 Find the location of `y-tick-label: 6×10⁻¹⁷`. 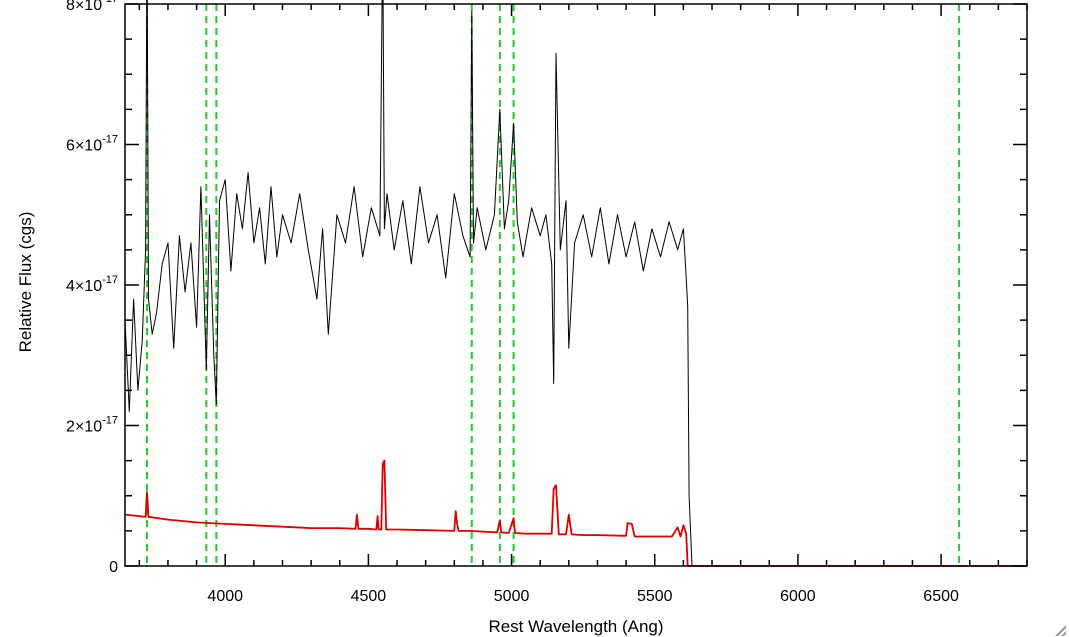

y-tick-label: 6×10⁻¹⁷ is located at coordinates (92, 144).